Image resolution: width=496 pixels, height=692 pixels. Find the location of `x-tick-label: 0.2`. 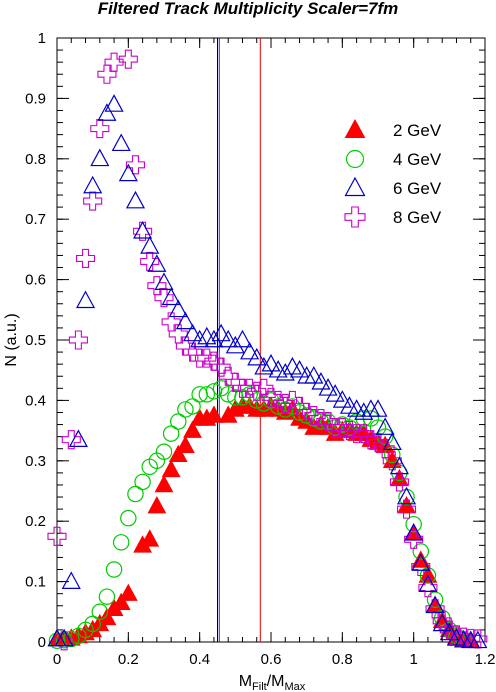

x-tick-label: 0.2 is located at coordinates (128, 659).